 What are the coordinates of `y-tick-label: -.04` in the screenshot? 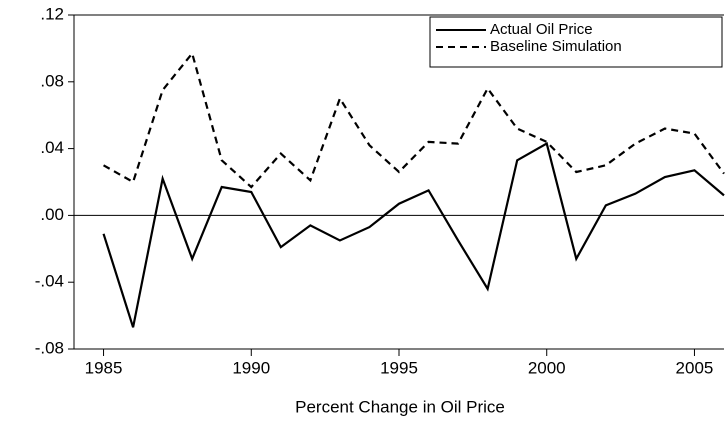 It's located at (49, 281).